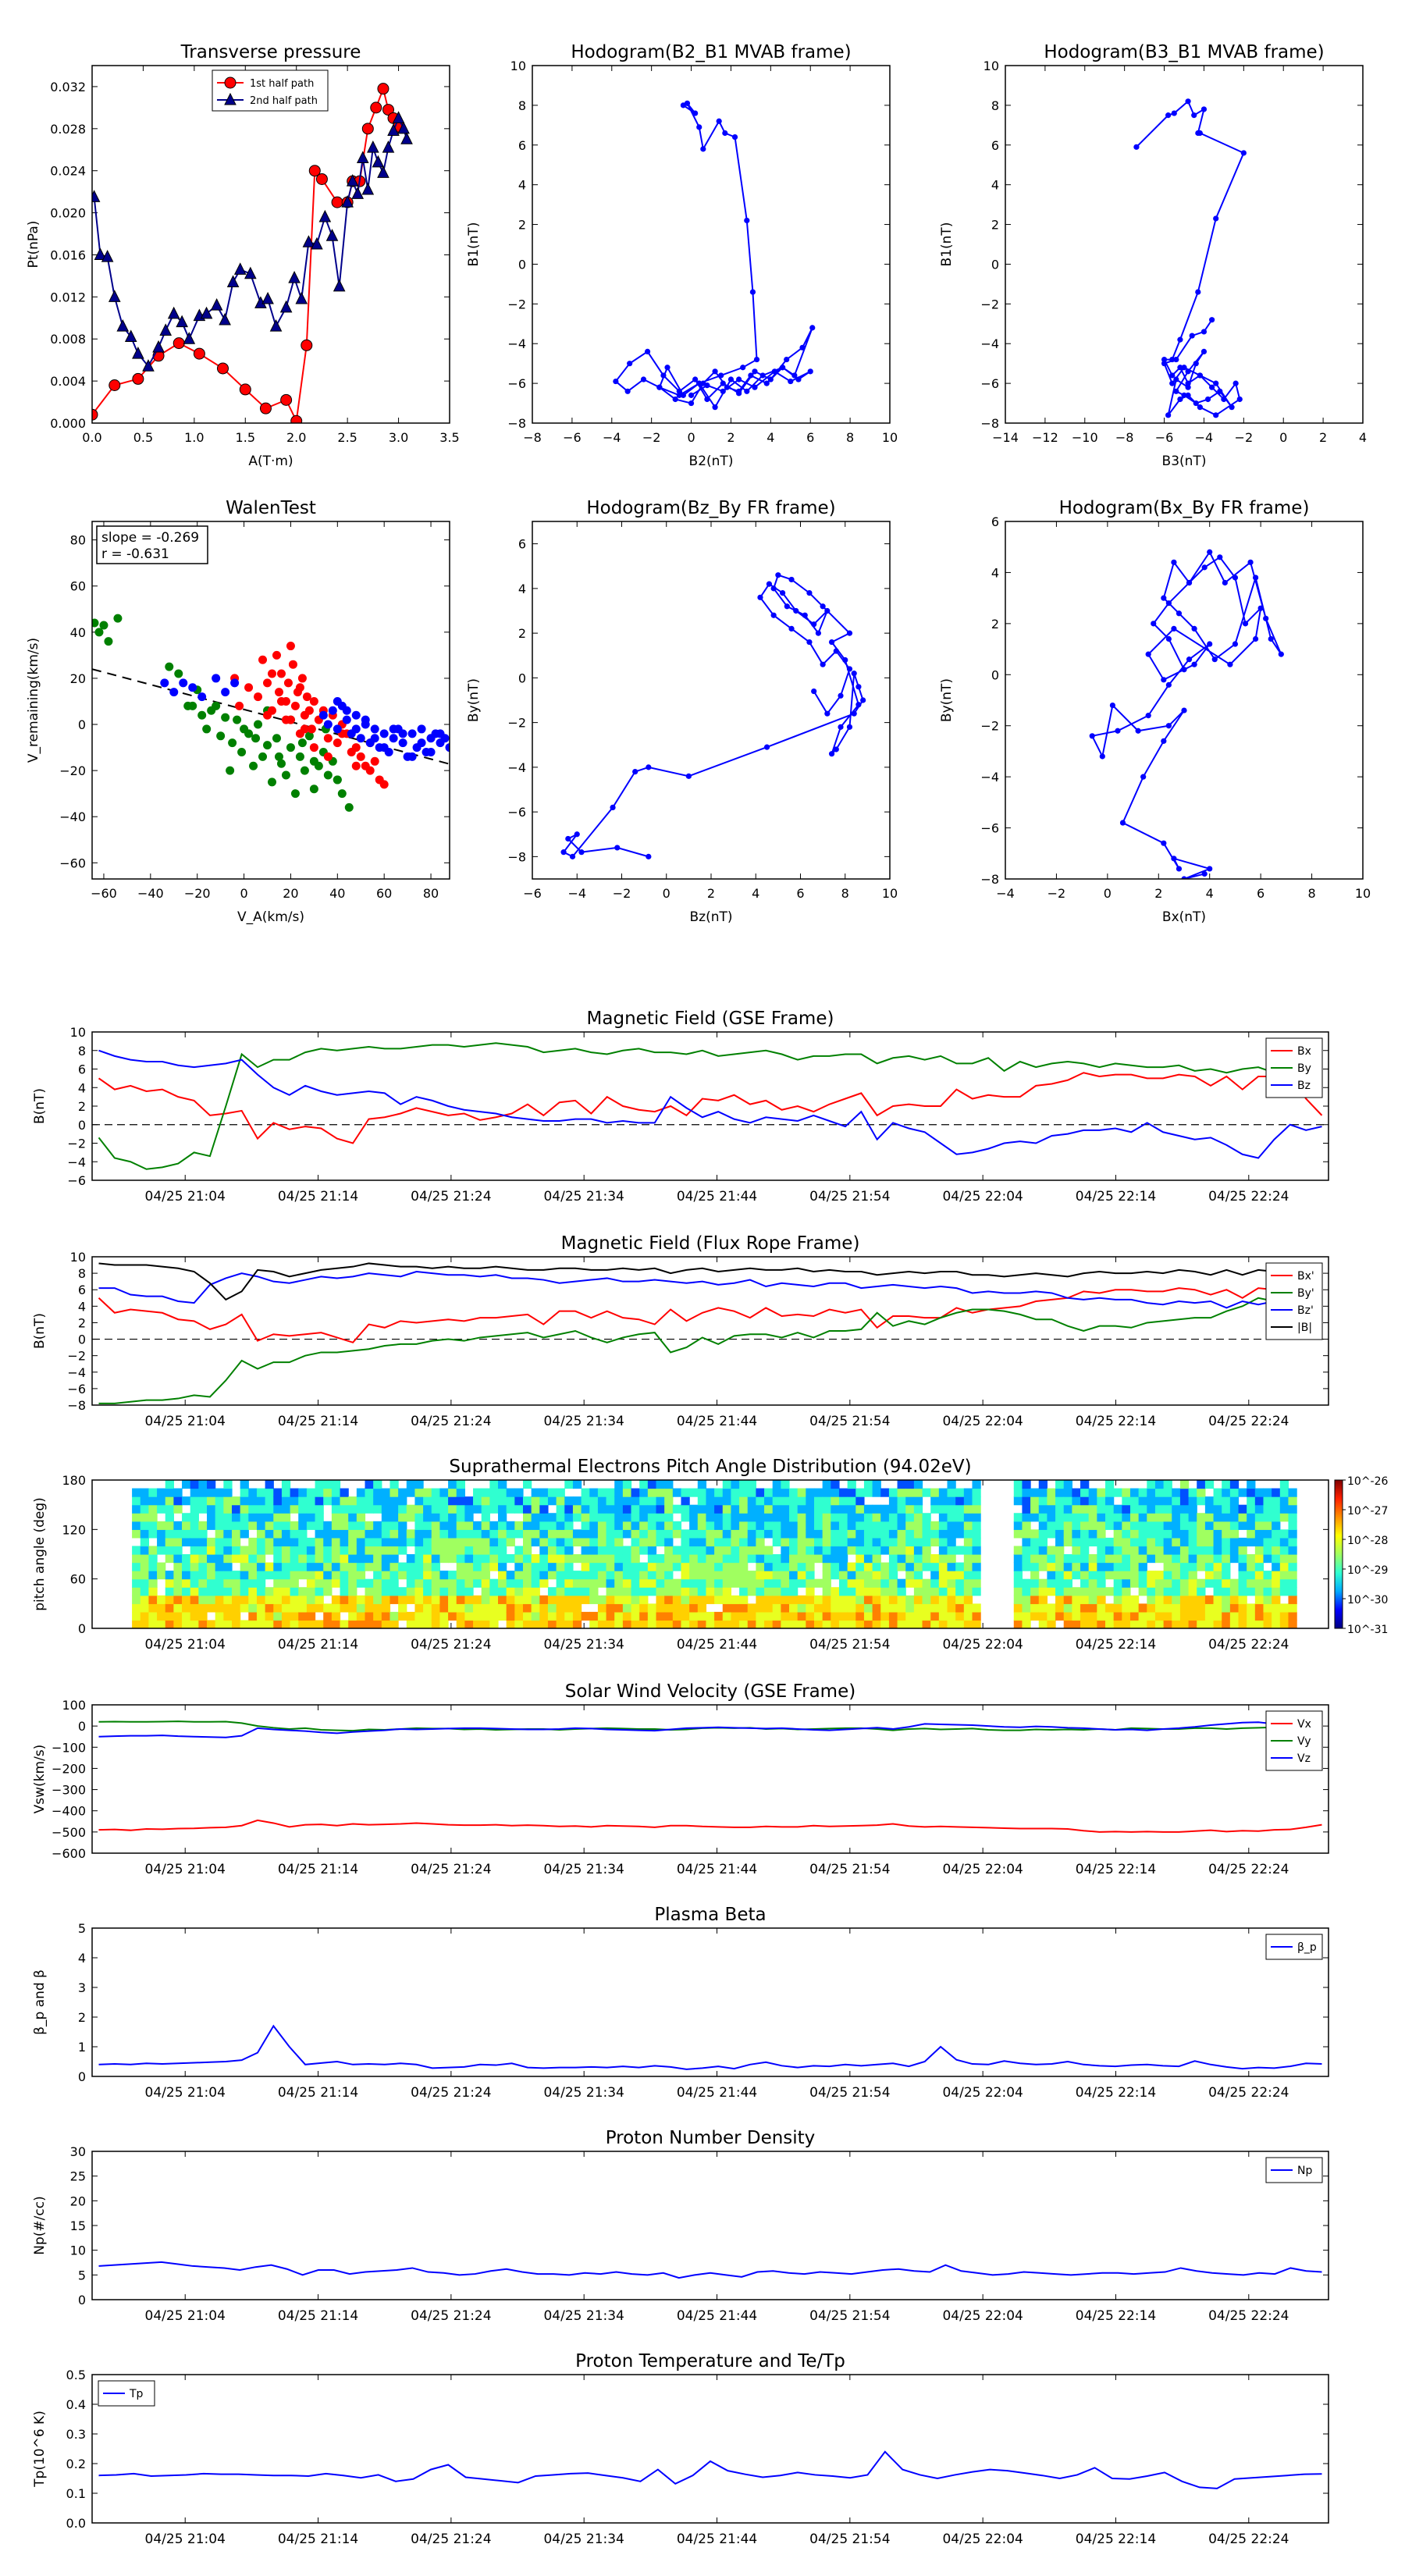  What do you see at coordinates (714, 255) in the screenshot?
I see `hodogram_b2b1-series-0-line` at bounding box center [714, 255].